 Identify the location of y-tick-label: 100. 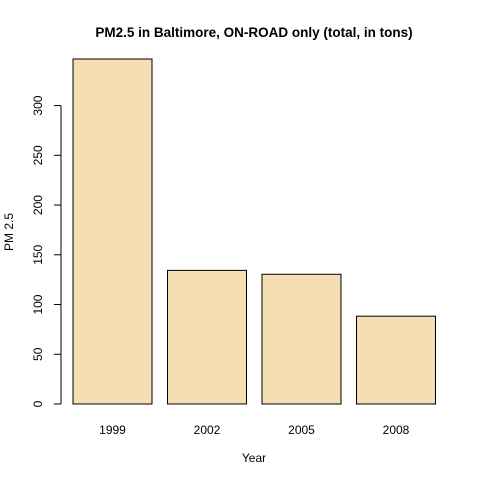
(38, 304).